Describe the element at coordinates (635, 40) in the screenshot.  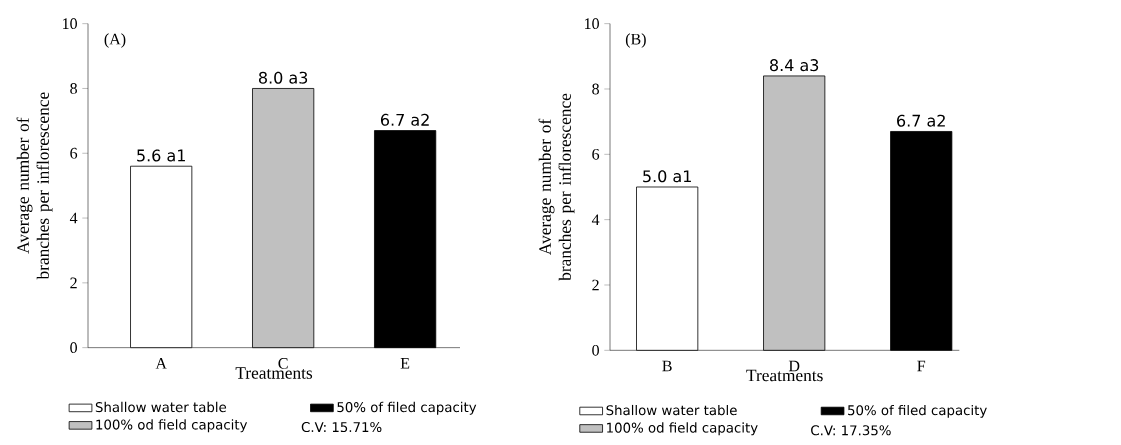
I see `annotation: (B)` at that location.